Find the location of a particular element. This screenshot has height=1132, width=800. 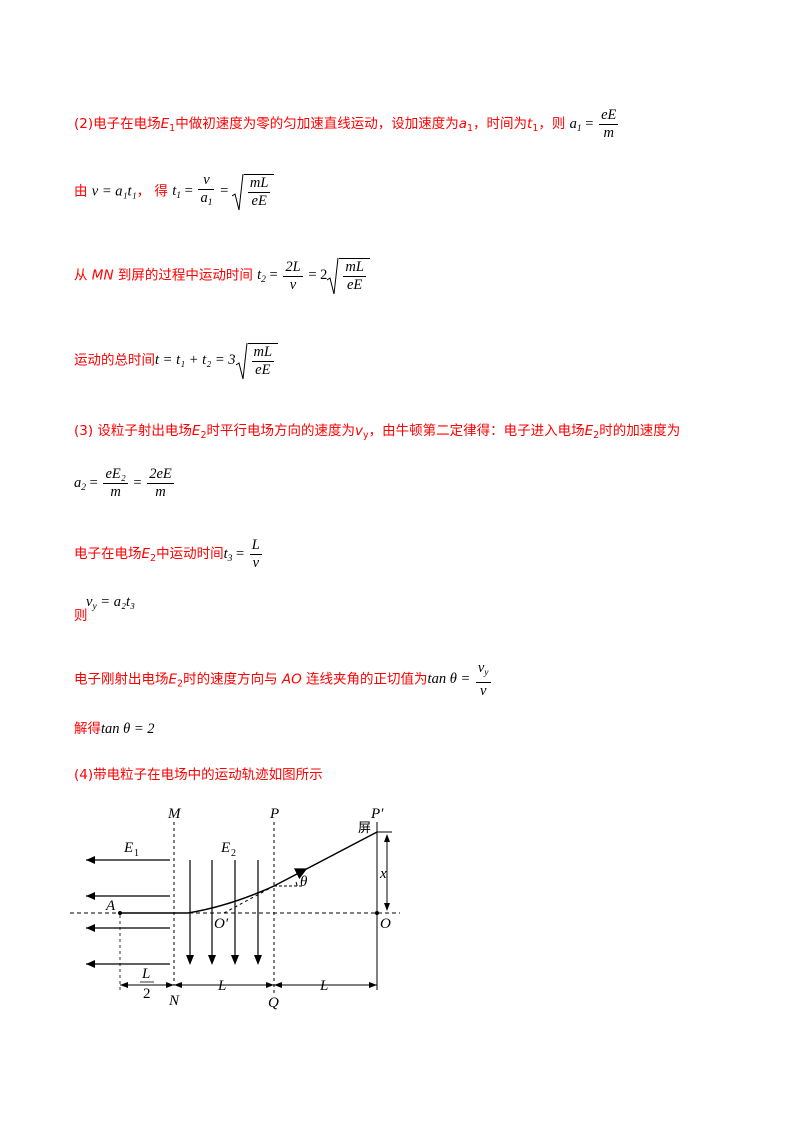

para-2-a: a is located at coordinates (462, 123).